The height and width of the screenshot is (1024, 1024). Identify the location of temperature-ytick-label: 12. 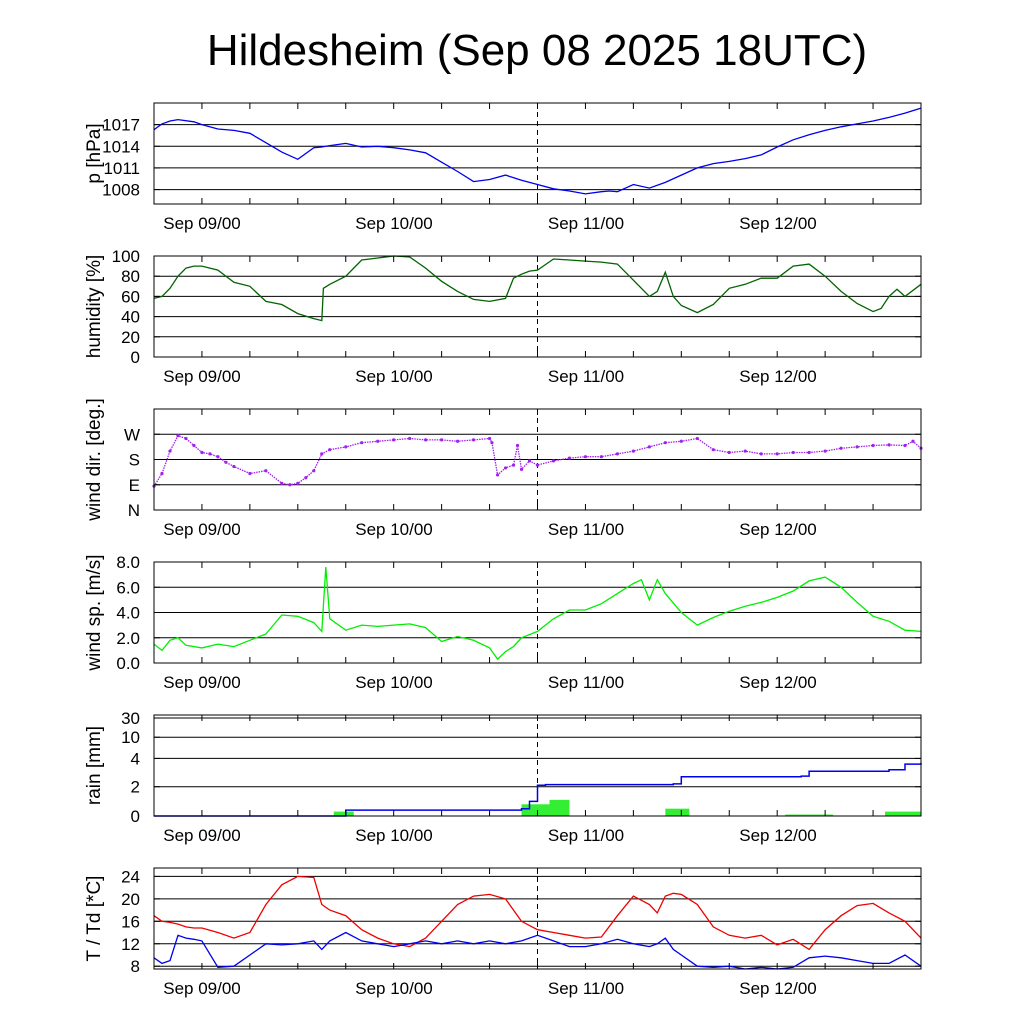
(130, 944).